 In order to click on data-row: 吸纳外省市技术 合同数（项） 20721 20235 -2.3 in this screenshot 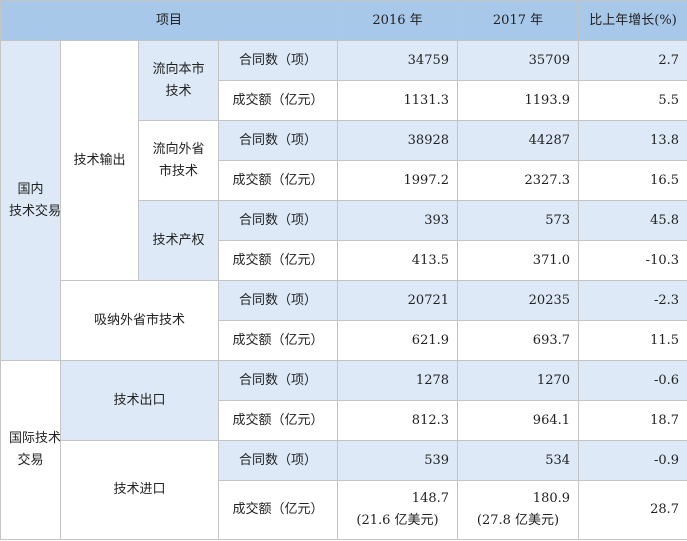, I will do `click(344, 320)`.